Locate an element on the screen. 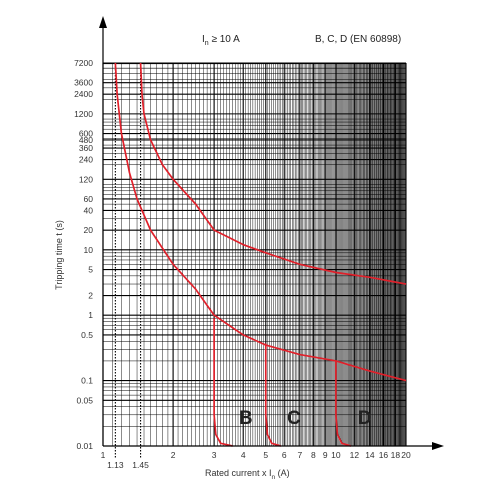 Image resolution: width=500 pixels, height=500 pixels. x-tick-label-reference: 1.45 is located at coordinates (140, 465).